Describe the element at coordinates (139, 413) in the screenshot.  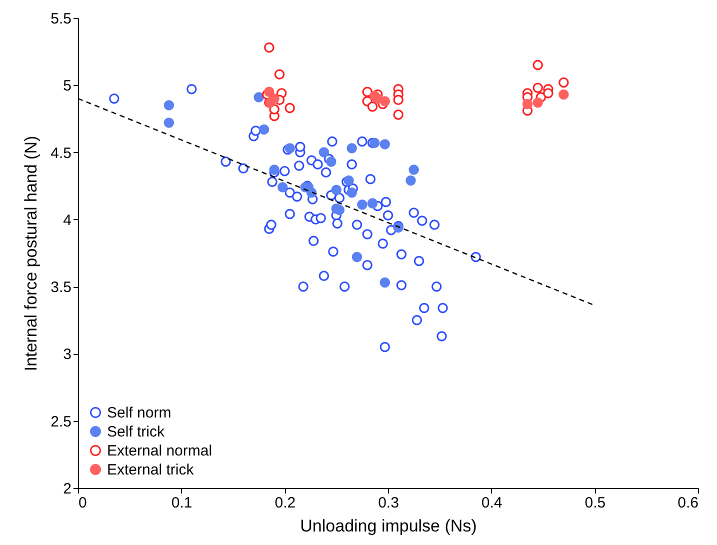
I see `legend-label: Self norm` at that location.